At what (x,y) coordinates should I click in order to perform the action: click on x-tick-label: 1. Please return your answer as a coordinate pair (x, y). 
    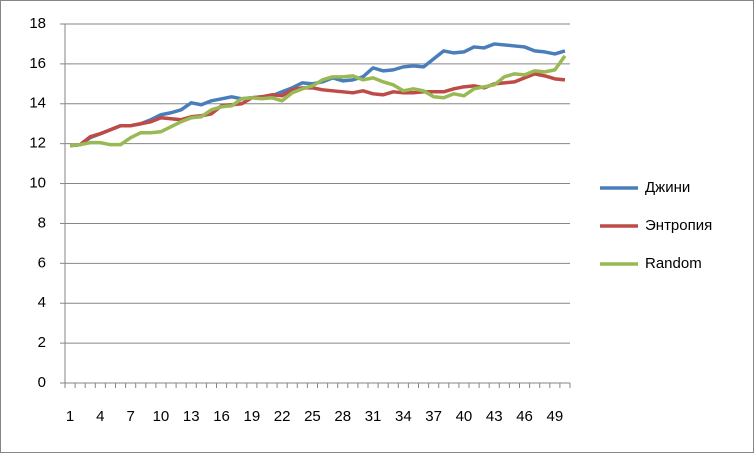
    Looking at the image, I should click on (70, 416).